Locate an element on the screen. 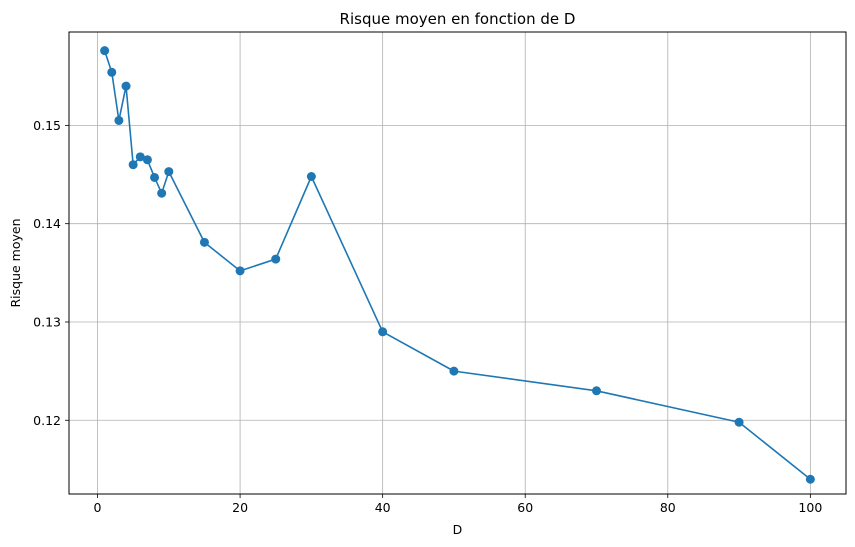 Image resolution: width=855 pixels, height=547 pixels. x-axis-label: D is located at coordinates (458, 529).